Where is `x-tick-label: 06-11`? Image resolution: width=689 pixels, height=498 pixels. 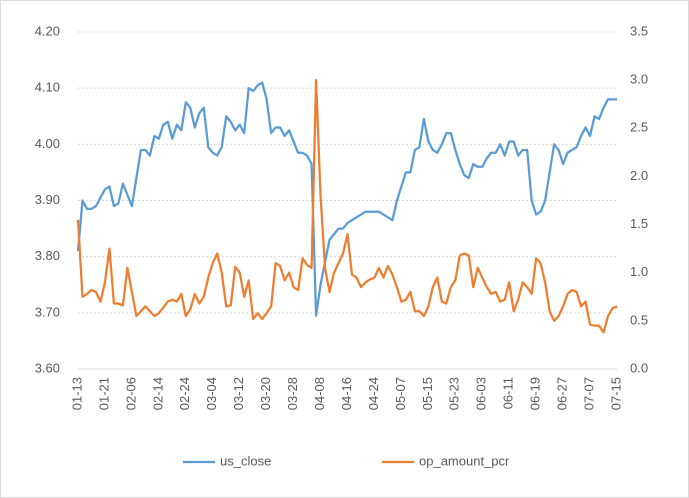
x-tick-label: 06-11 is located at coordinates (508, 393).